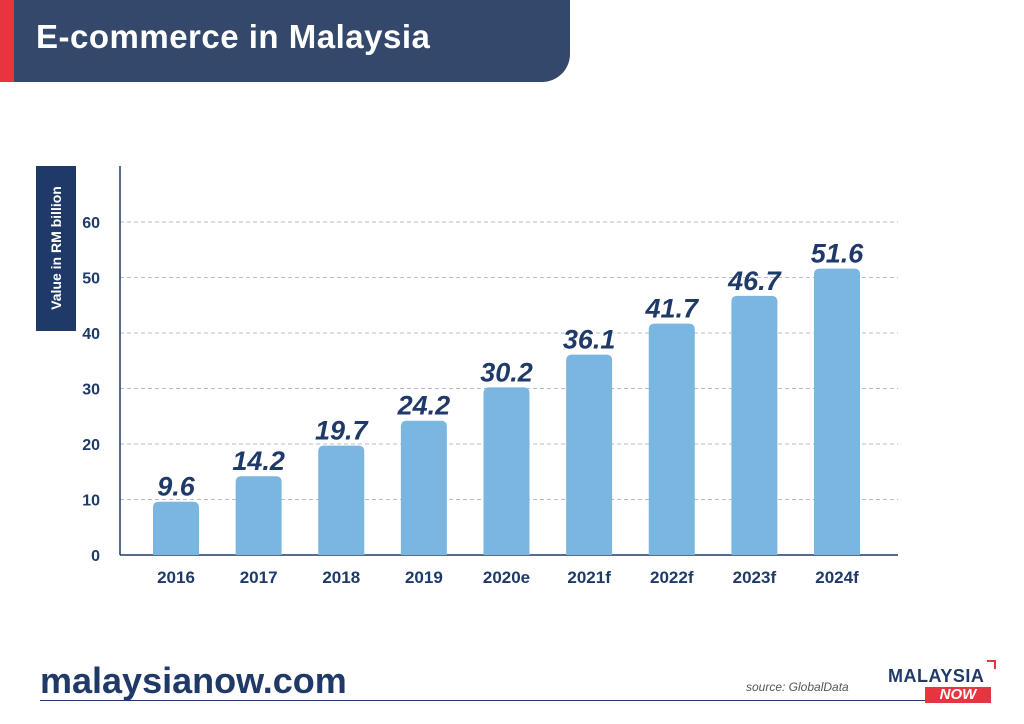 Image resolution: width=1024 pixels, height=724 pixels. What do you see at coordinates (672, 309) in the screenshot?
I see `data-label: 41.7` at bounding box center [672, 309].